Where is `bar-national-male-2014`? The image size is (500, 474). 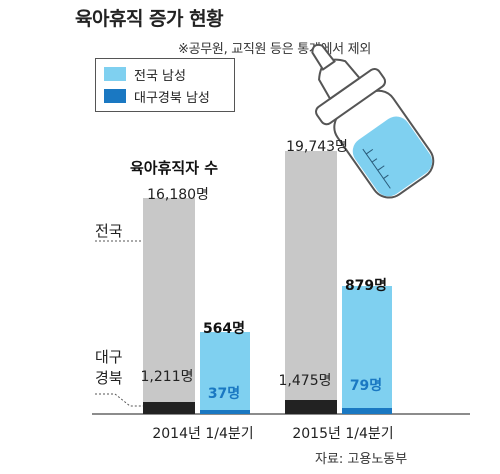 bar-national-male-2014 is located at coordinates (225, 373).